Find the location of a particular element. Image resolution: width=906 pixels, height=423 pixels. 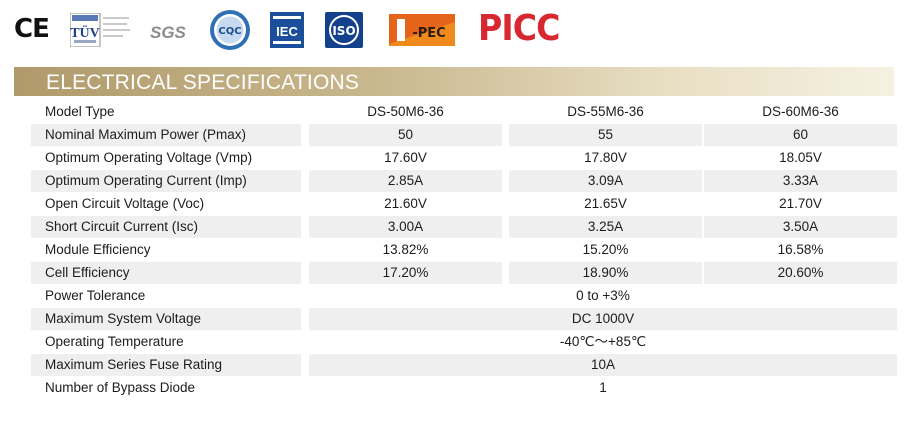

table-cell: 17.80V is located at coordinates (605, 157).